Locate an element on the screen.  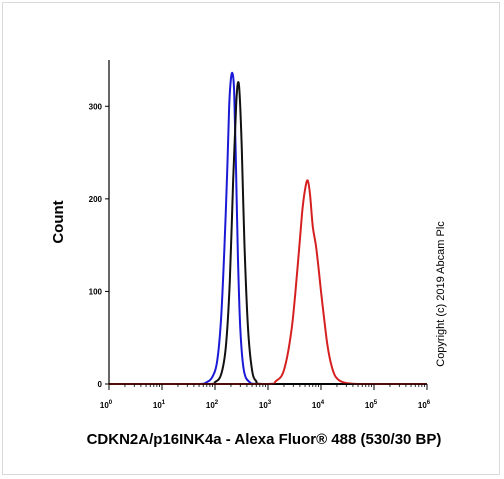
x-tick-label: 10² is located at coordinates (212, 405).